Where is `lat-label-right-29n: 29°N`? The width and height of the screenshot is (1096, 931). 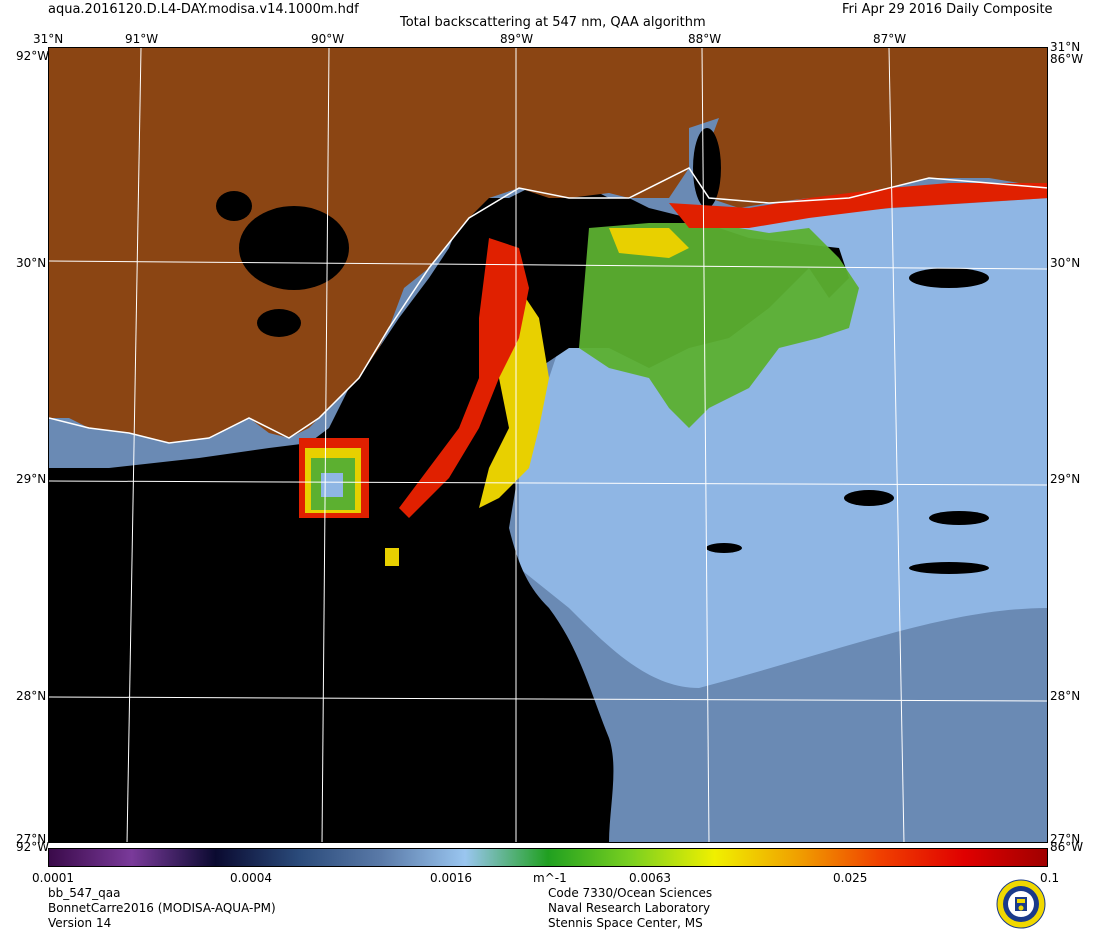 lat-label-right-29n: 29°N is located at coordinates (1065, 479).